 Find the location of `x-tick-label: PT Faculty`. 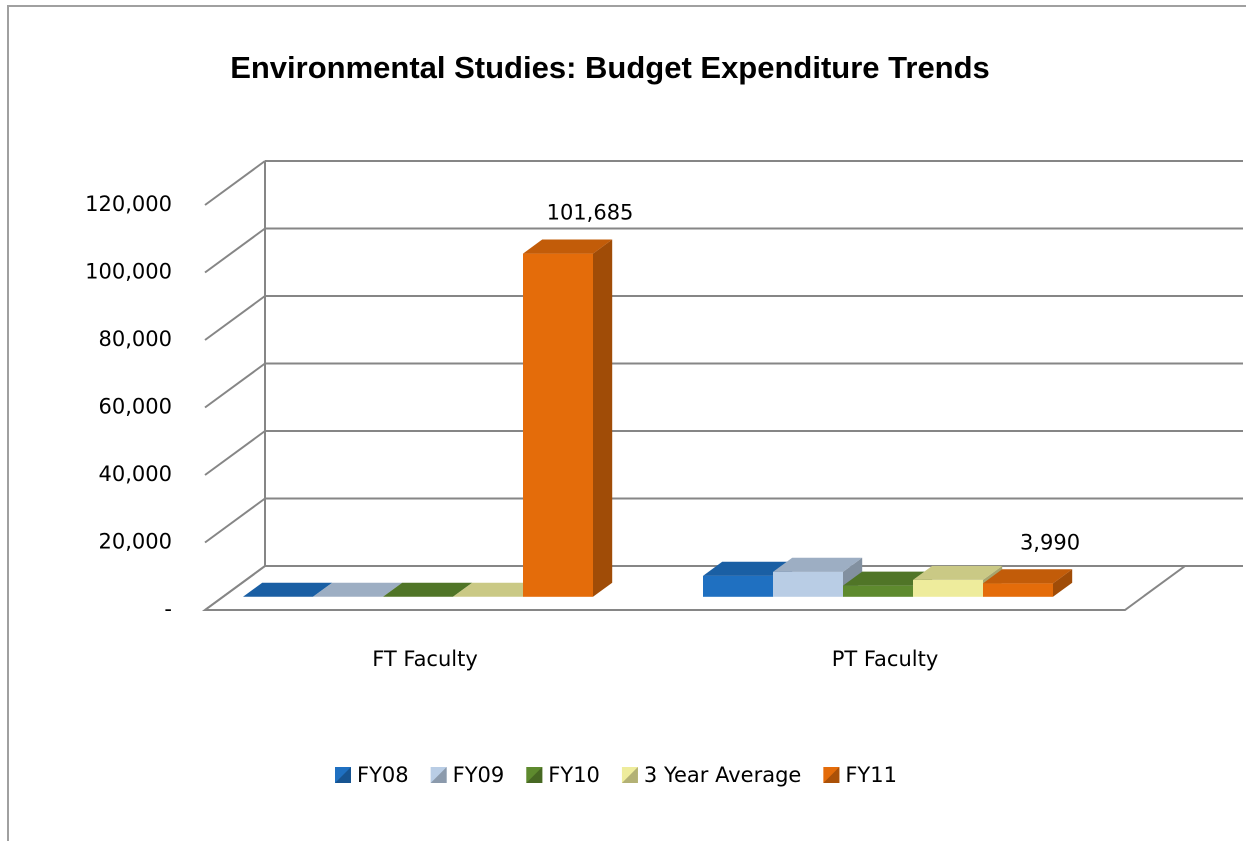

x-tick-label: PT Faculty is located at coordinates (885, 659).